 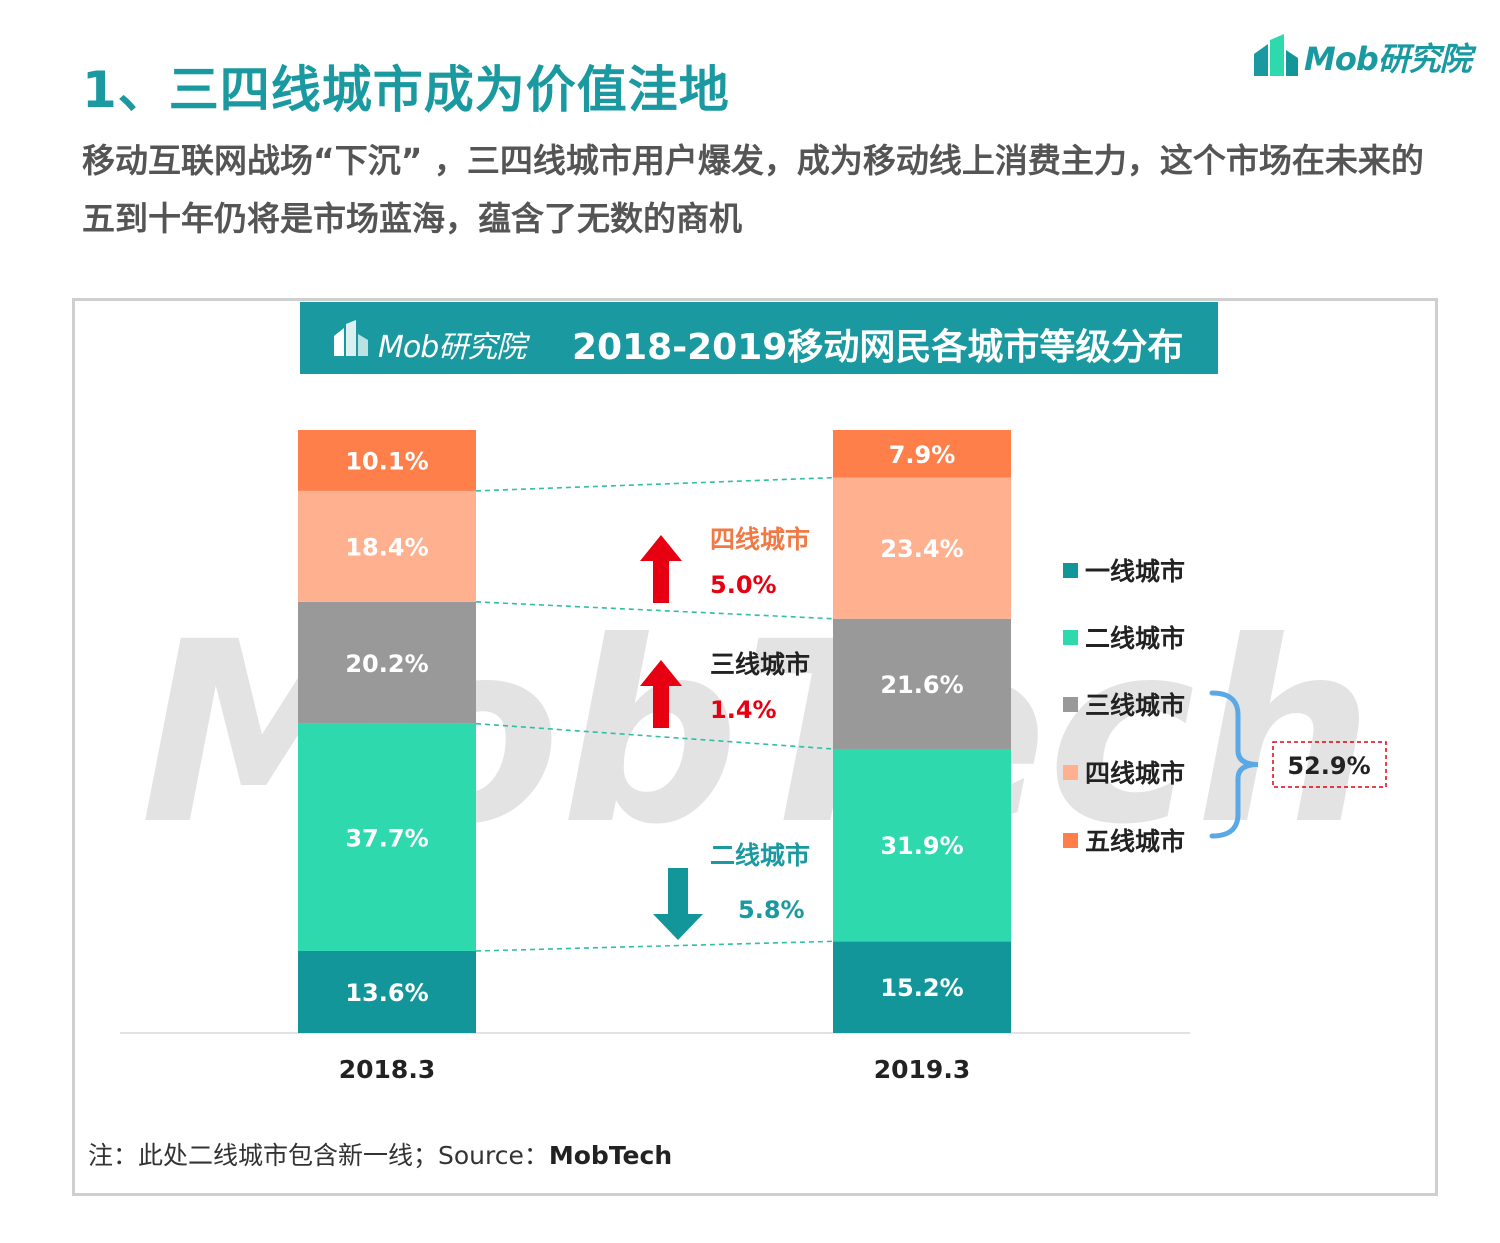 I want to click on chart-title: 2018-2019移动网民各城市等级分布, so click(x=878, y=347).